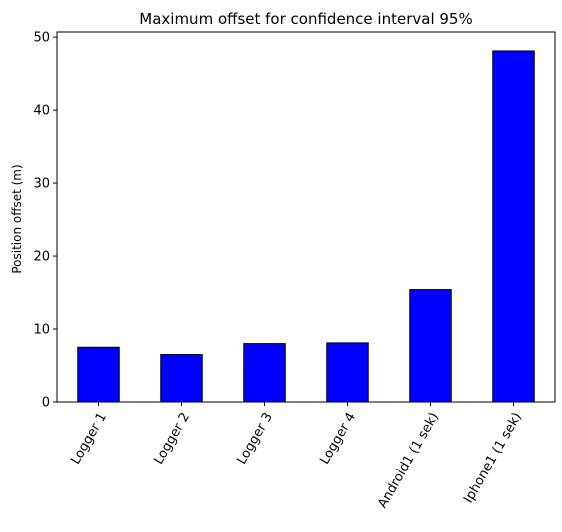  I want to click on y-tick-label: 20, so click(41, 257).